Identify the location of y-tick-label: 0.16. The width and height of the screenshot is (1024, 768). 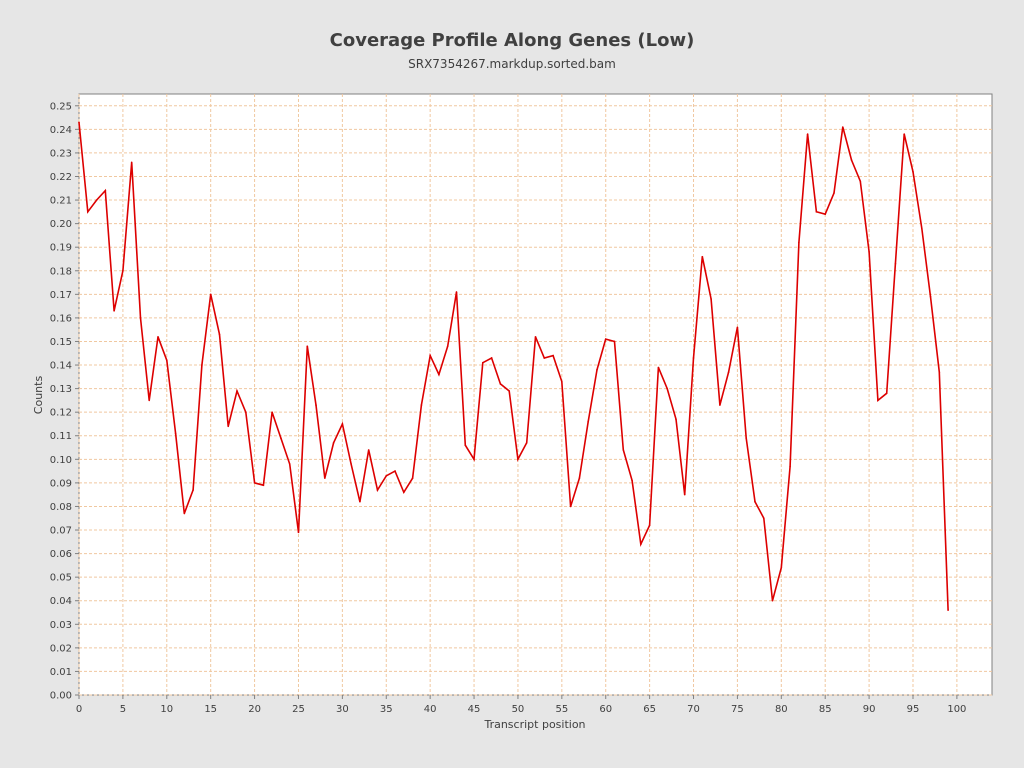
(61, 318).